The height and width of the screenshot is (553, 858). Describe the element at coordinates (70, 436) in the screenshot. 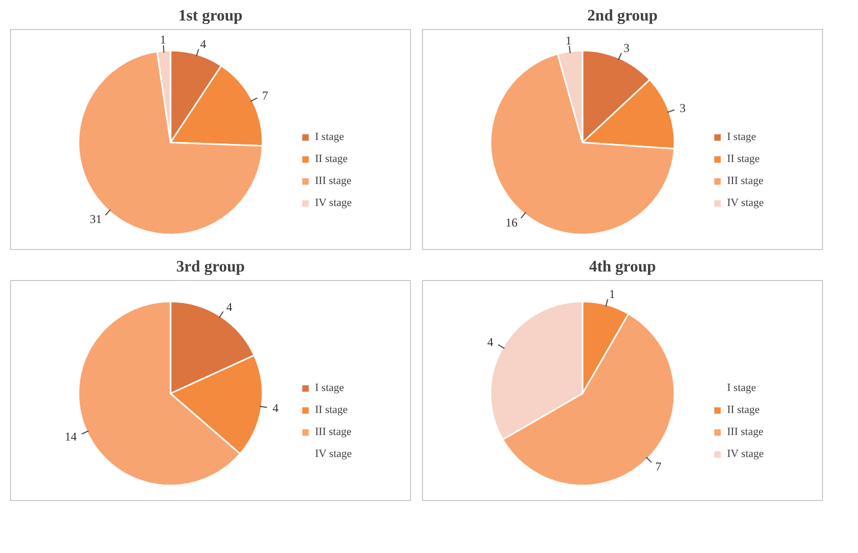

I see `data-label: 14` at that location.